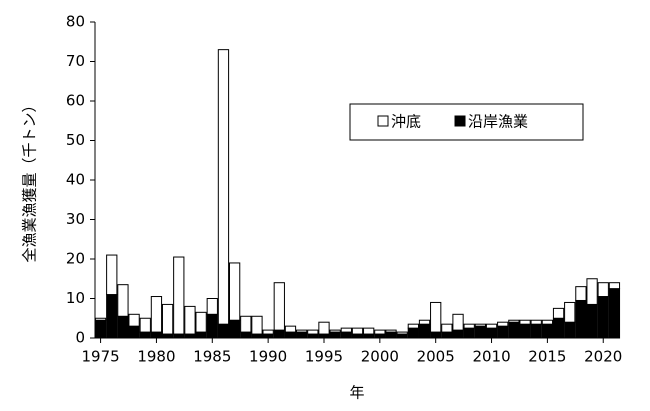  I want to click on x-axis-label: 年, so click(356, 393).